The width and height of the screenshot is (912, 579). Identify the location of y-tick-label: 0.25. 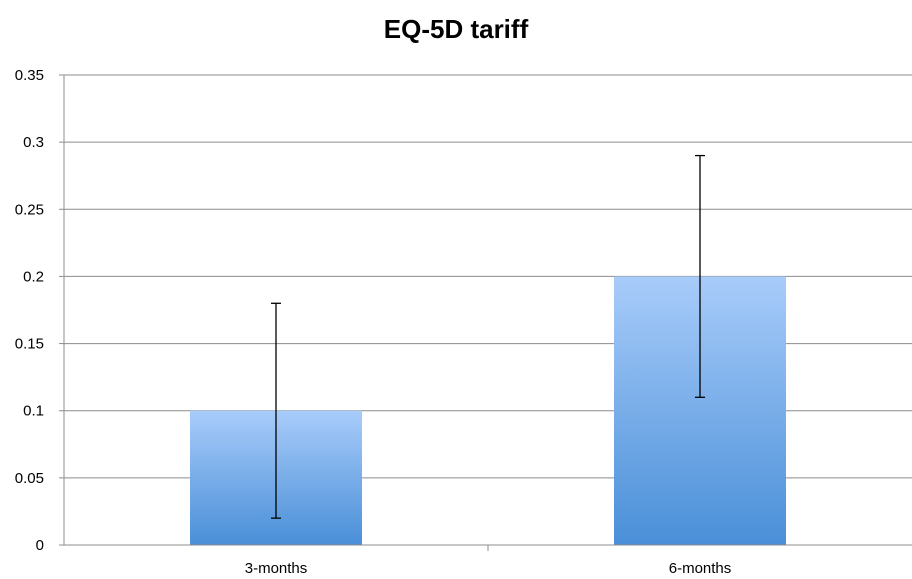
(29, 209).